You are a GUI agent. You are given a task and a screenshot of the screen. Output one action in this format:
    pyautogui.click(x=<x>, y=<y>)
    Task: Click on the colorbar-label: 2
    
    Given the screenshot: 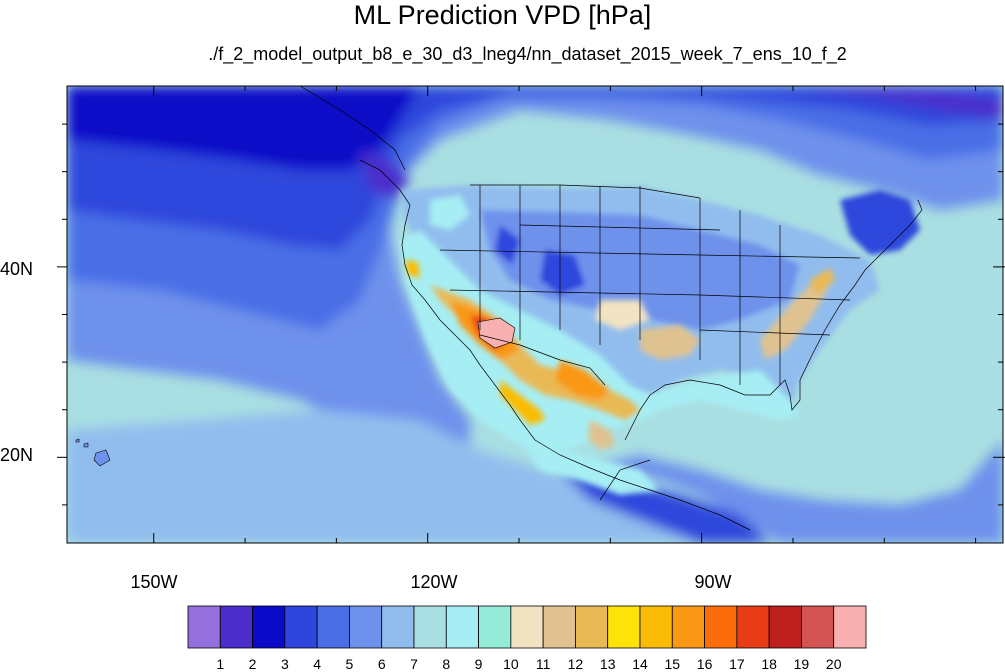 What is the action you would take?
    pyautogui.click(x=253, y=664)
    